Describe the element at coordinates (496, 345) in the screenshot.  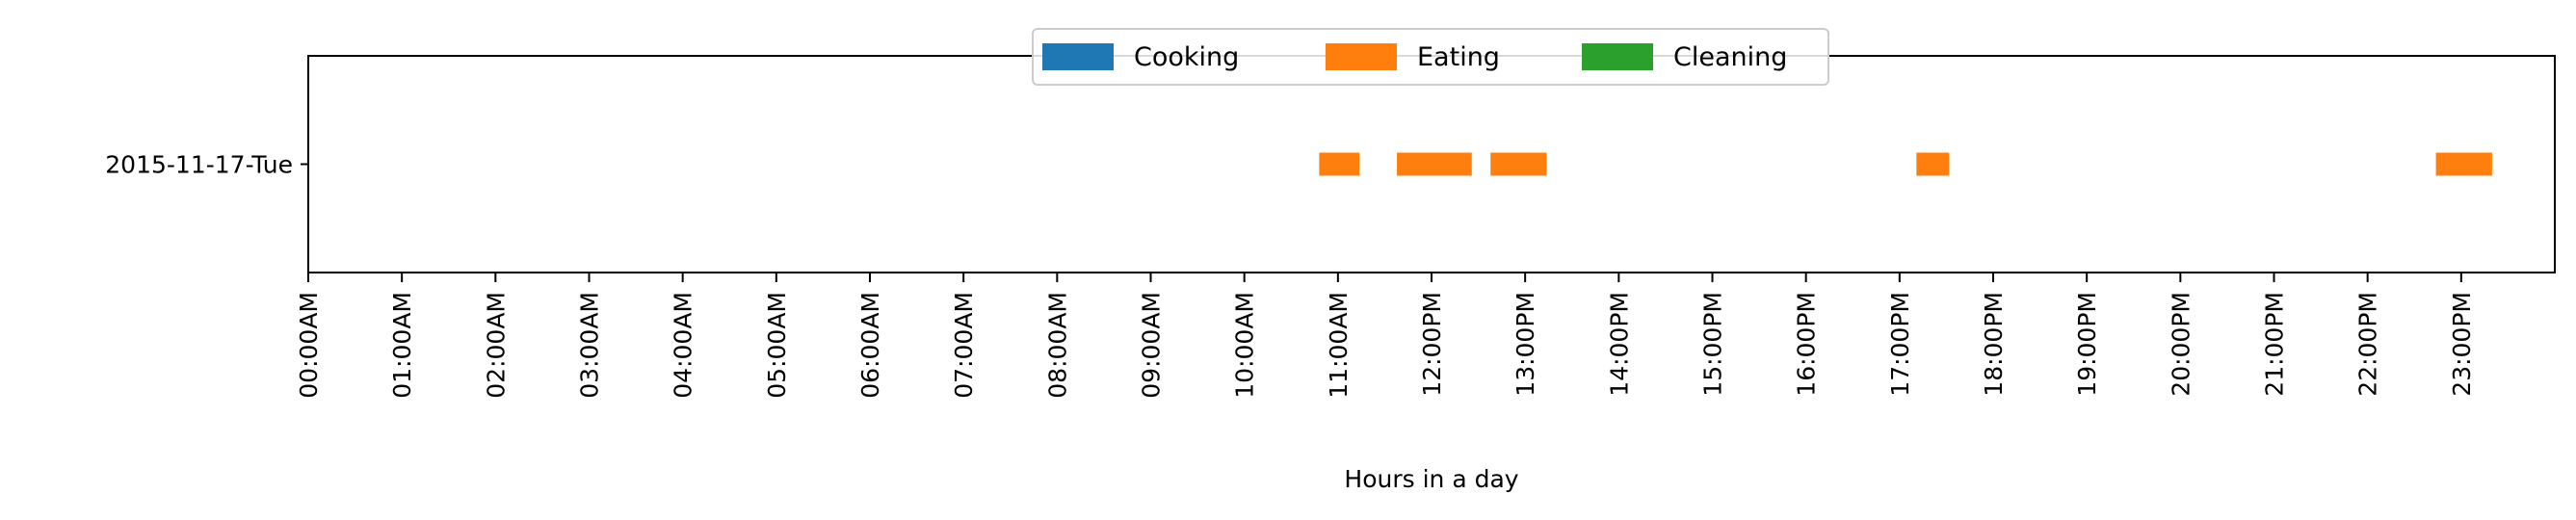
I see `x-tick-label: 02:00AM` at that location.